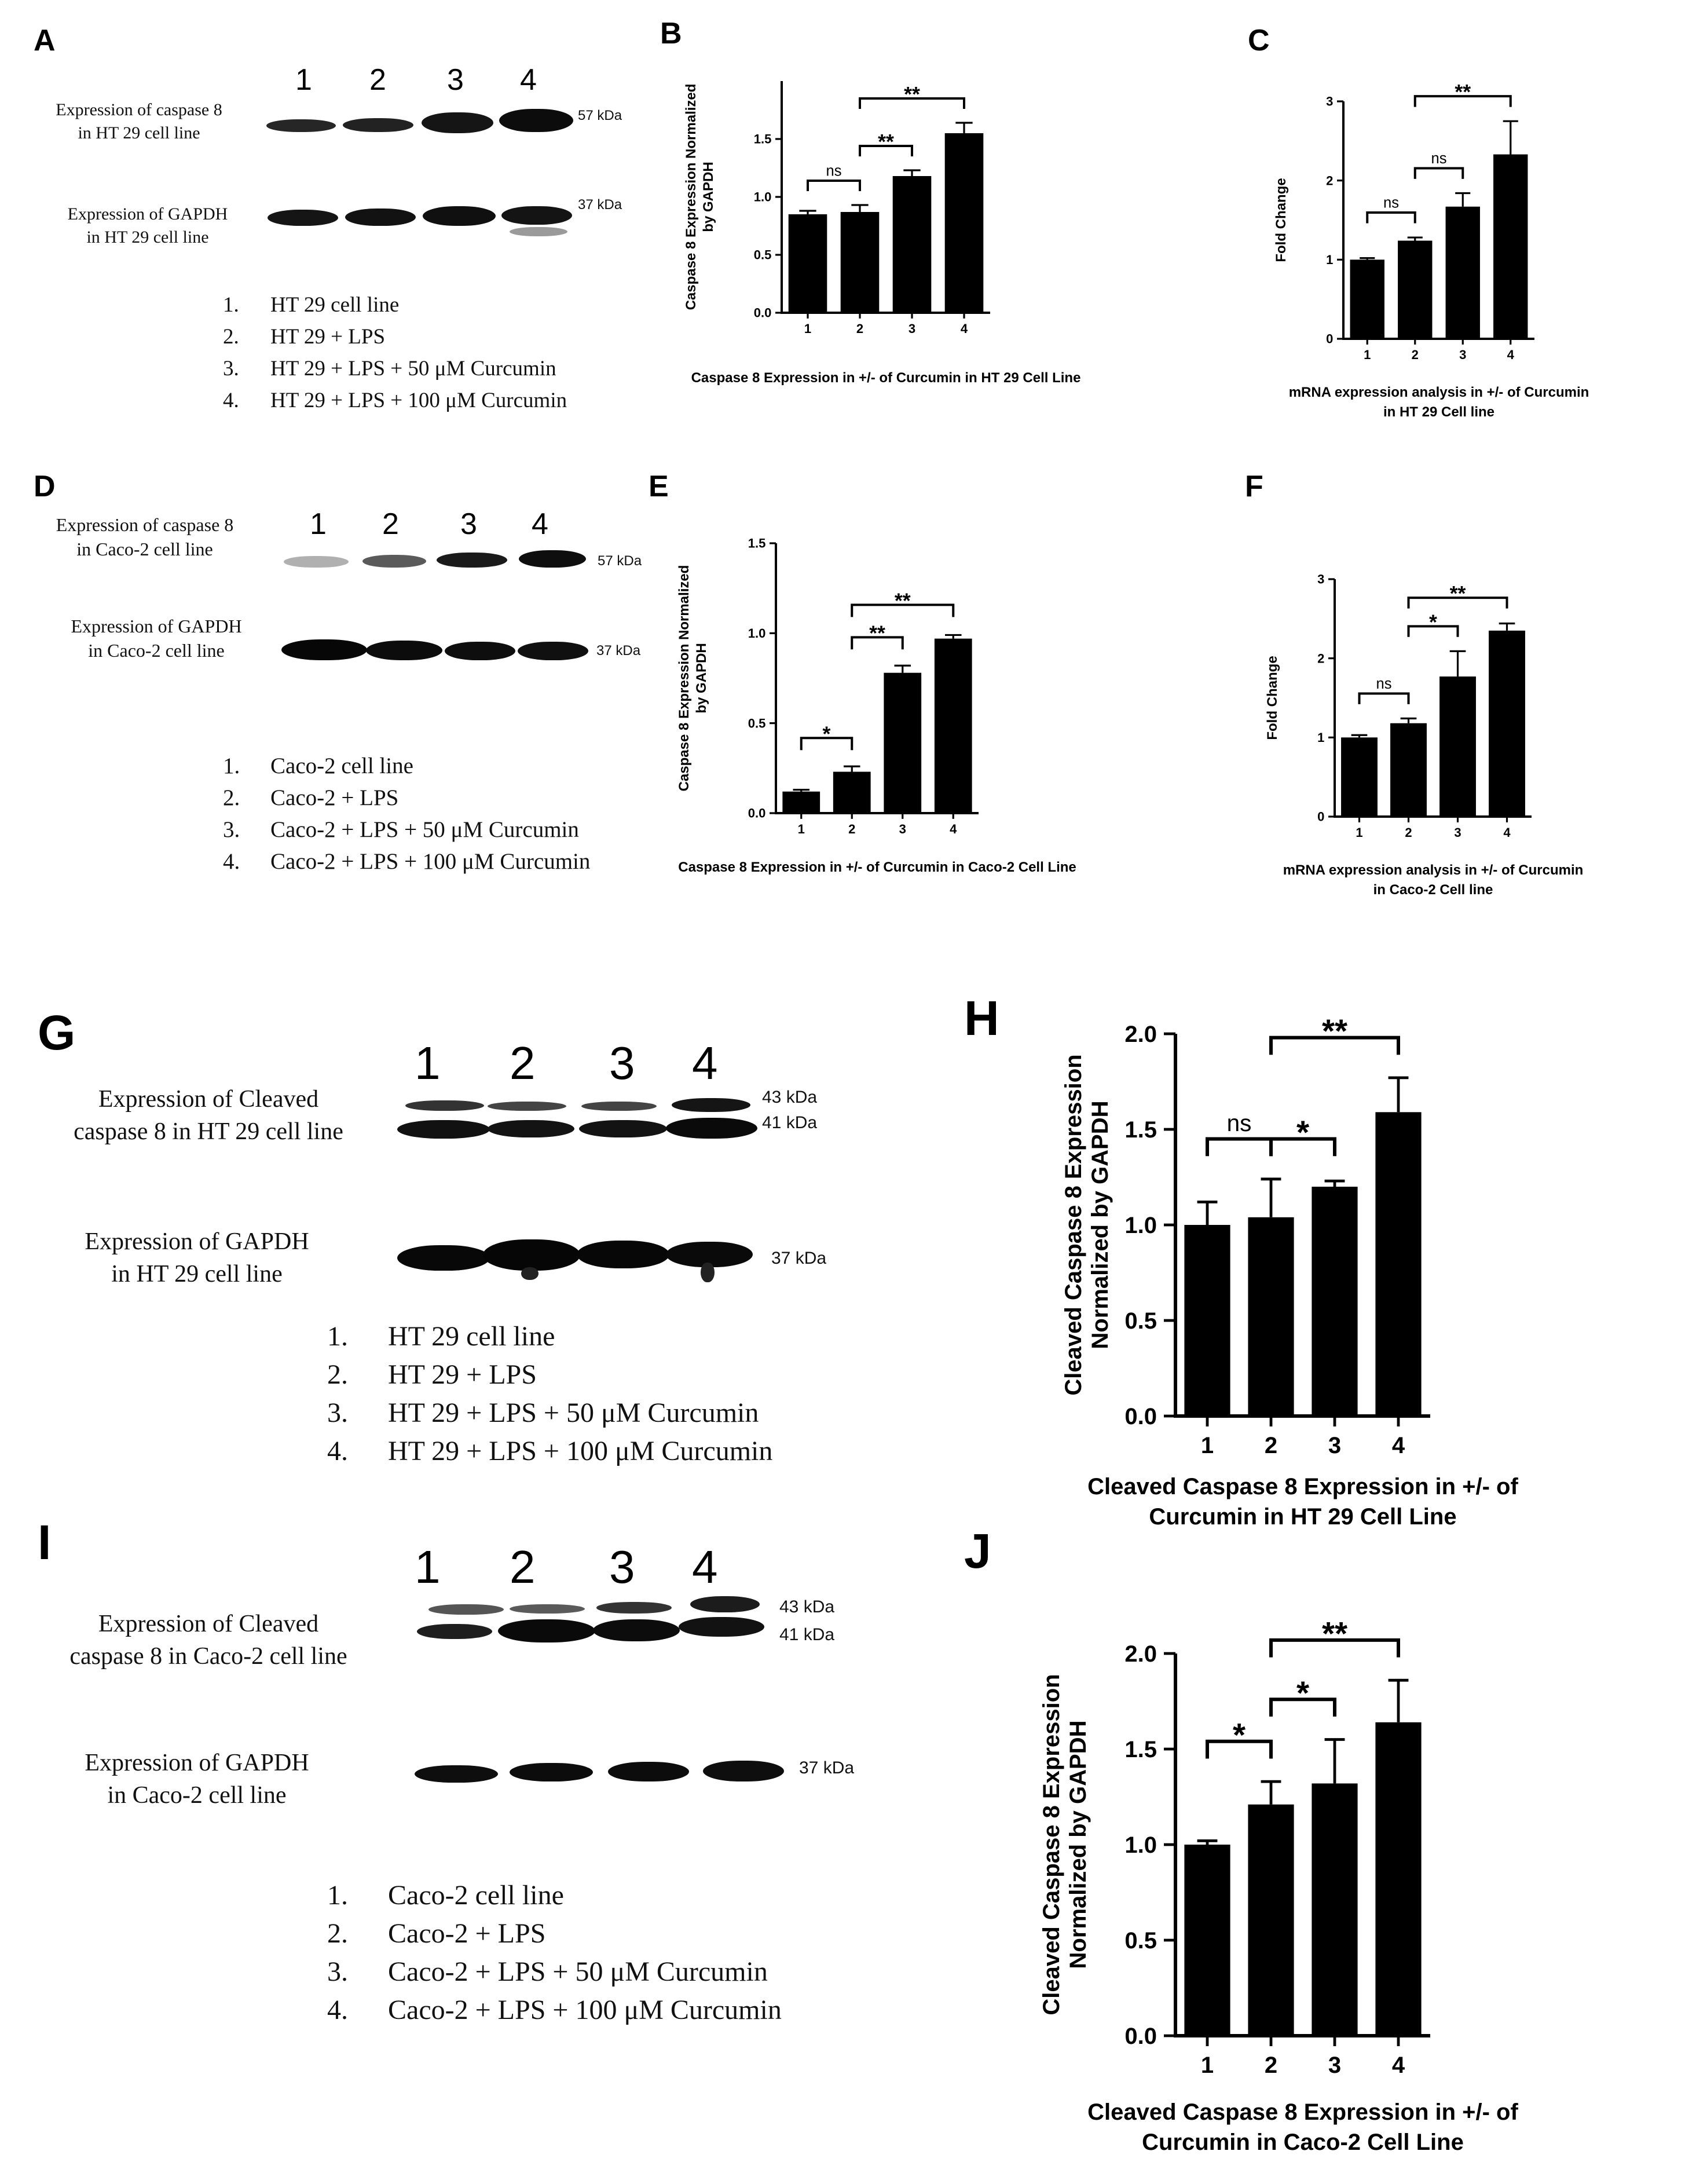 This screenshot has height=2184, width=1685. Describe the element at coordinates (197, 1780) in the screenshot. I see `gapdh-blot-label: Expression of GAPDH in Caco-2 cell line` at that location.